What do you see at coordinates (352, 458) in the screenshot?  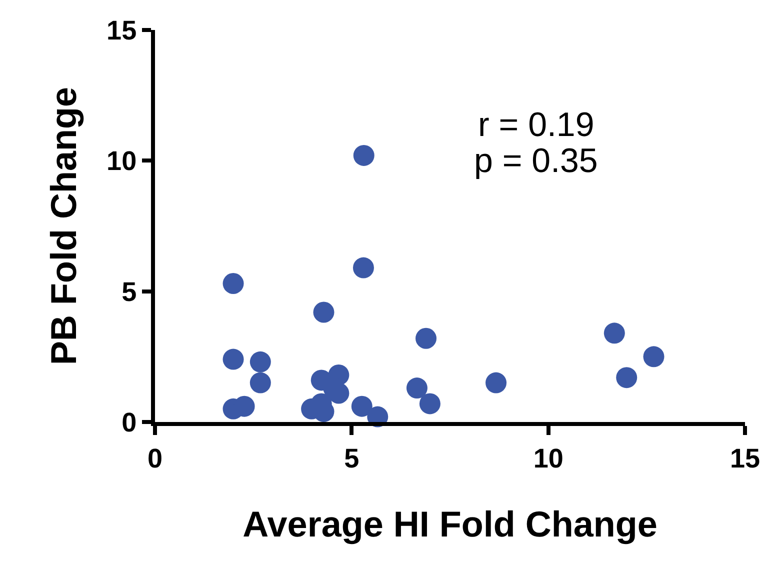 I see `x-tick-label: 5` at bounding box center [352, 458].